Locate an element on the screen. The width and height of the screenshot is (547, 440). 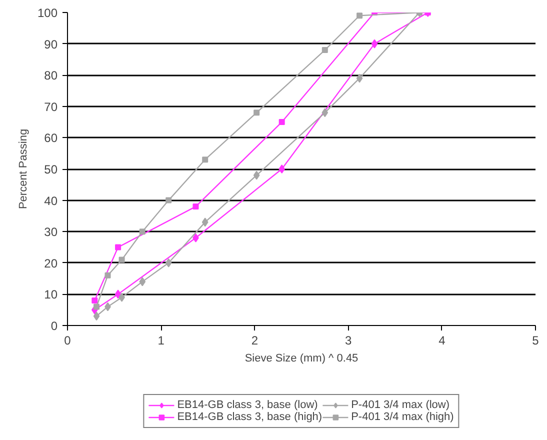
y-tick-label: 40 is located at coordinates (51, 201).